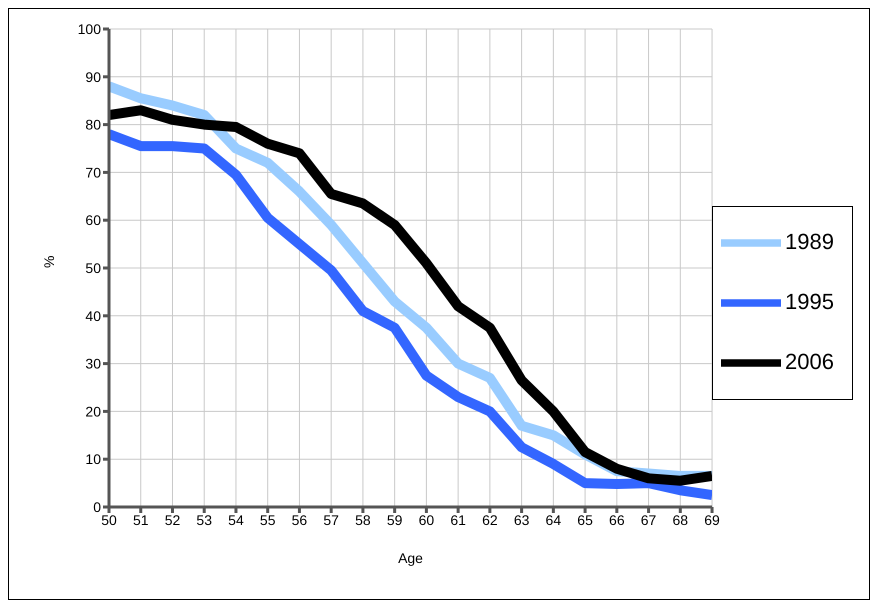 The image size is (878, 607). What do you see at coordinates (90, 28) in the screenshot?
I see `y-tick-label: 100` at bounding box center [90, 28].